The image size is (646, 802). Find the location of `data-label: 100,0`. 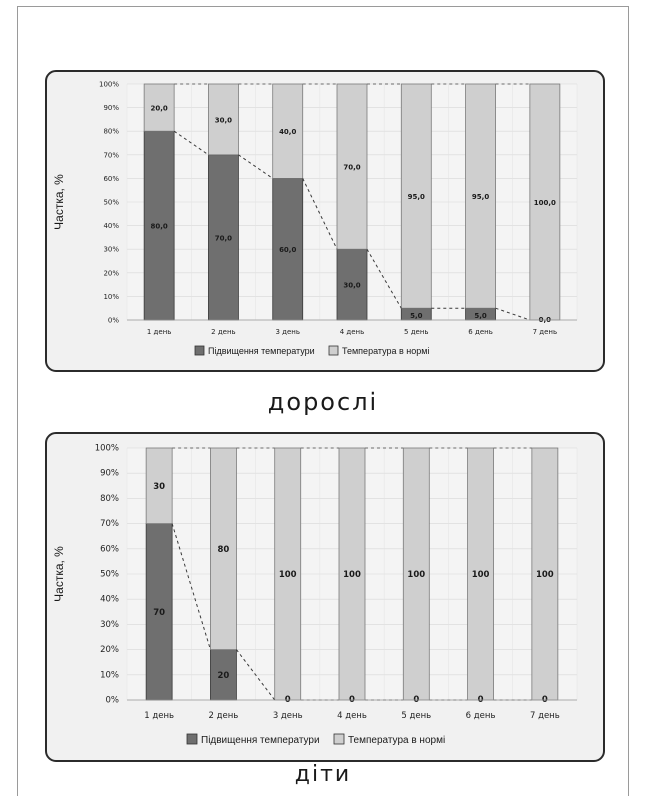

data-label: 100,0 is located at coordinates (545, 203).